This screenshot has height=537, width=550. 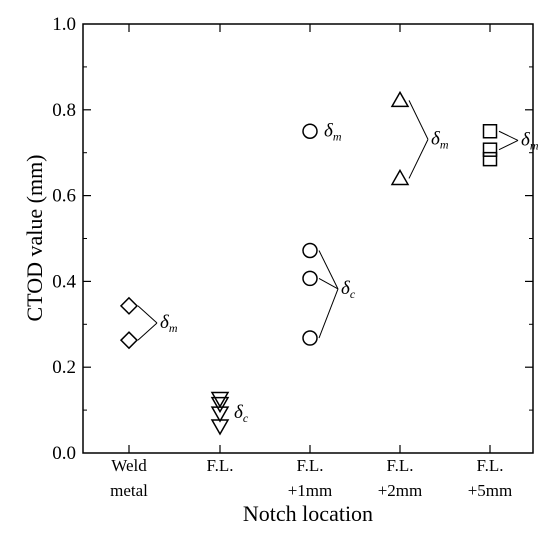 What do you see at coordinates (129, 490) in the screenshot?
I see `x-category-label: metal` at bounding box center [129, 490].